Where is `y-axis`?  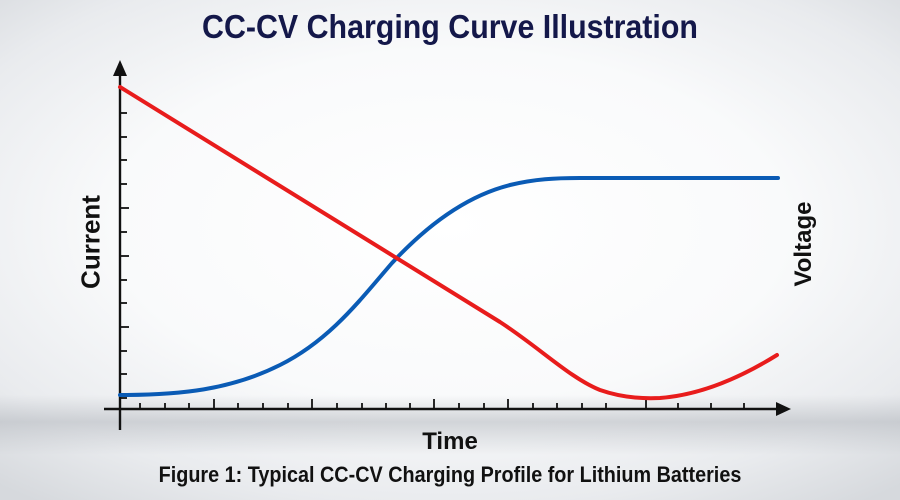
y-axis is located at coordinates (121, 245).